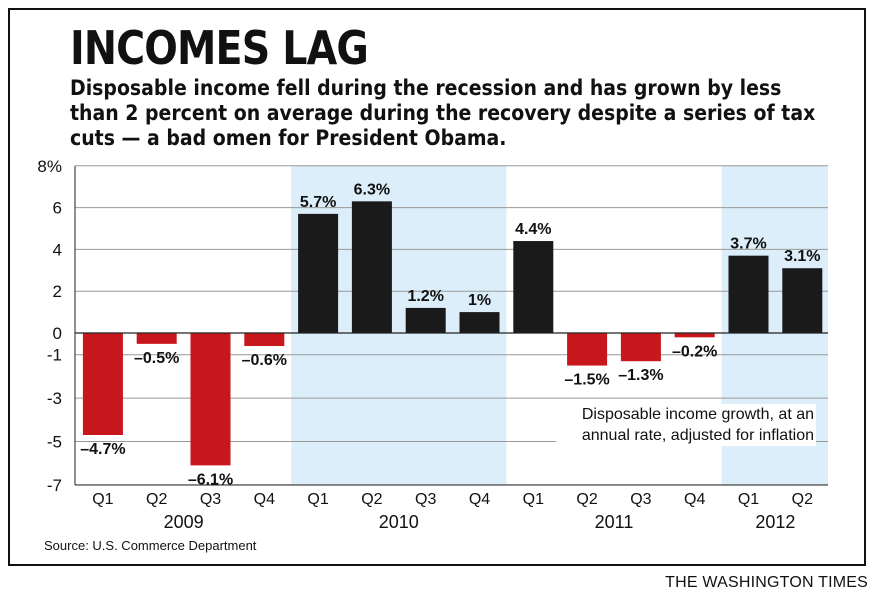 Image resolution: width=878 pixels, height=605 pixels. Describe the element at coordinates (614, 522) in the screenshot. I see `year-label-2011: 2011` at that location.